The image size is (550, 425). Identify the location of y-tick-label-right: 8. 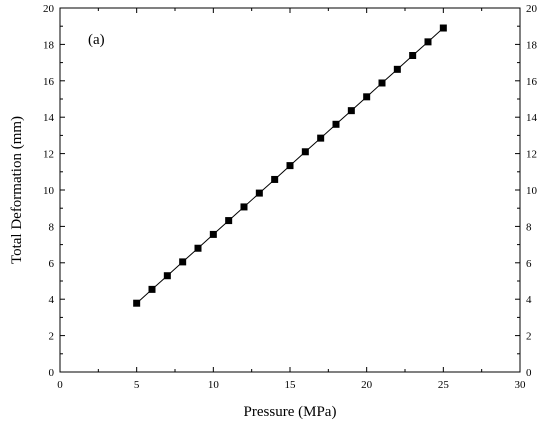
(529, 227).